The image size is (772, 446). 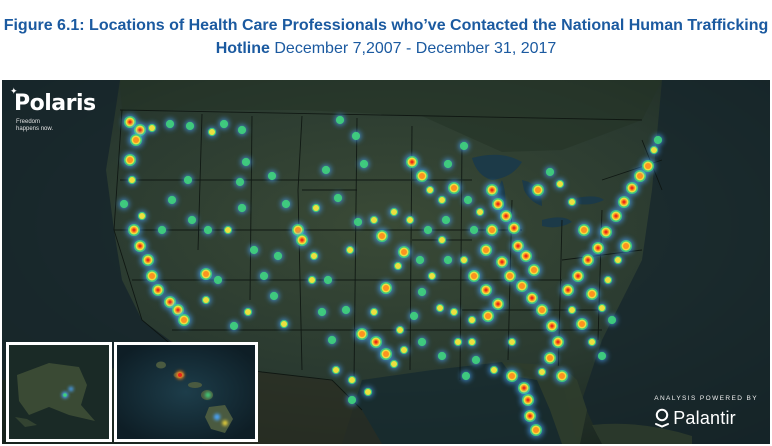 I want to click on palantir-brand-name: Palantir, so click(x=704, y=418).